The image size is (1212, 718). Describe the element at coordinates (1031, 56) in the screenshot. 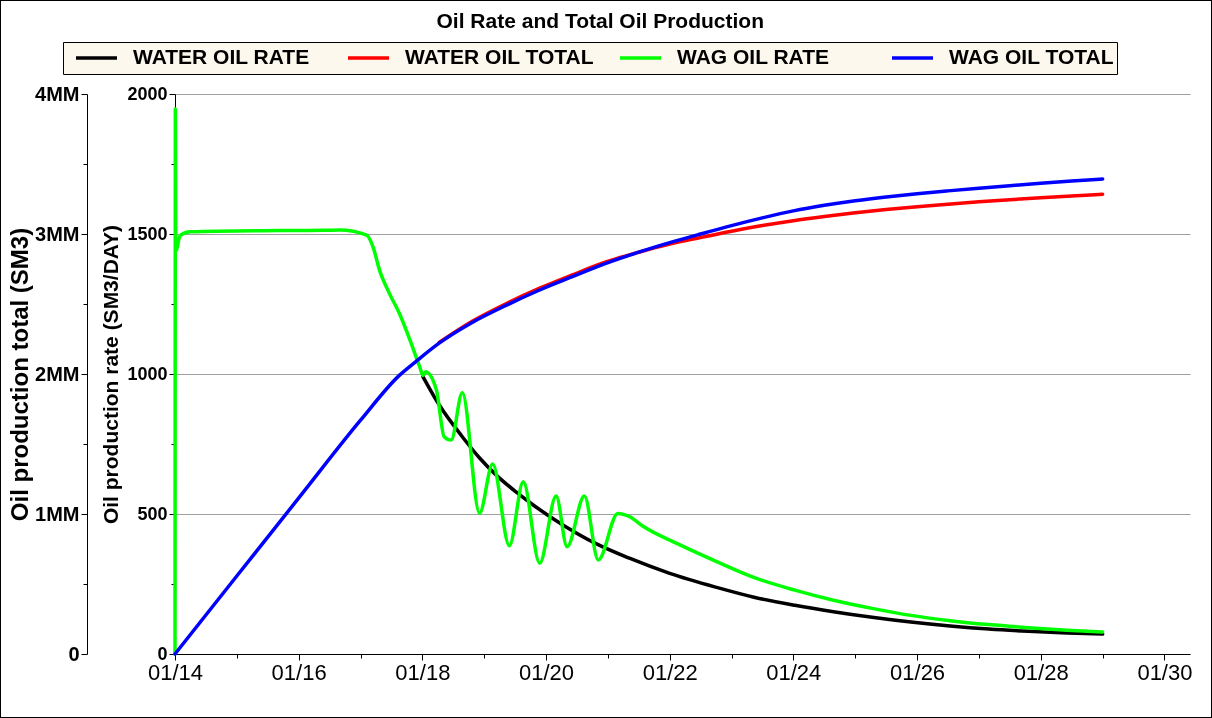

I see `legend-label: WAG OIL TOTAL` at that location.